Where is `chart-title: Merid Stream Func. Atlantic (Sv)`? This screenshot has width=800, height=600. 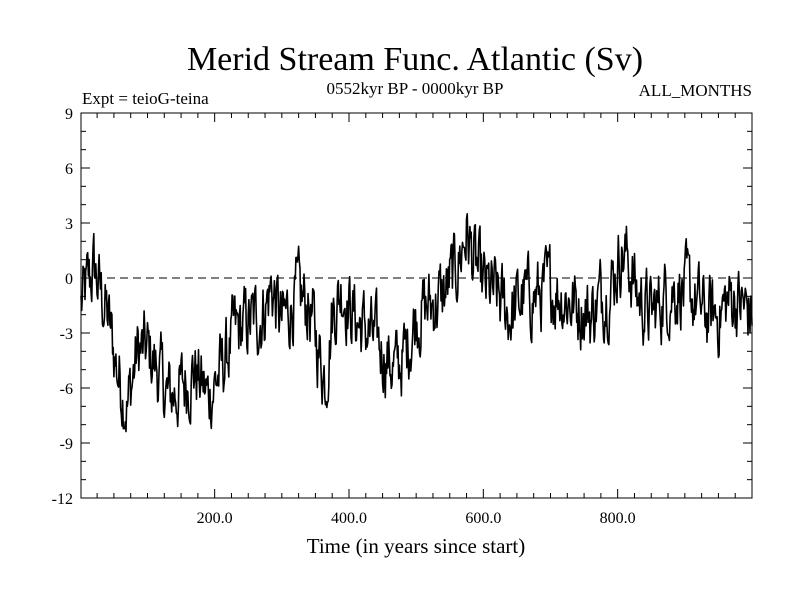
chart-title: Merid Stream Func. Atlantic (Sv) is located at coordinates (415, 59).